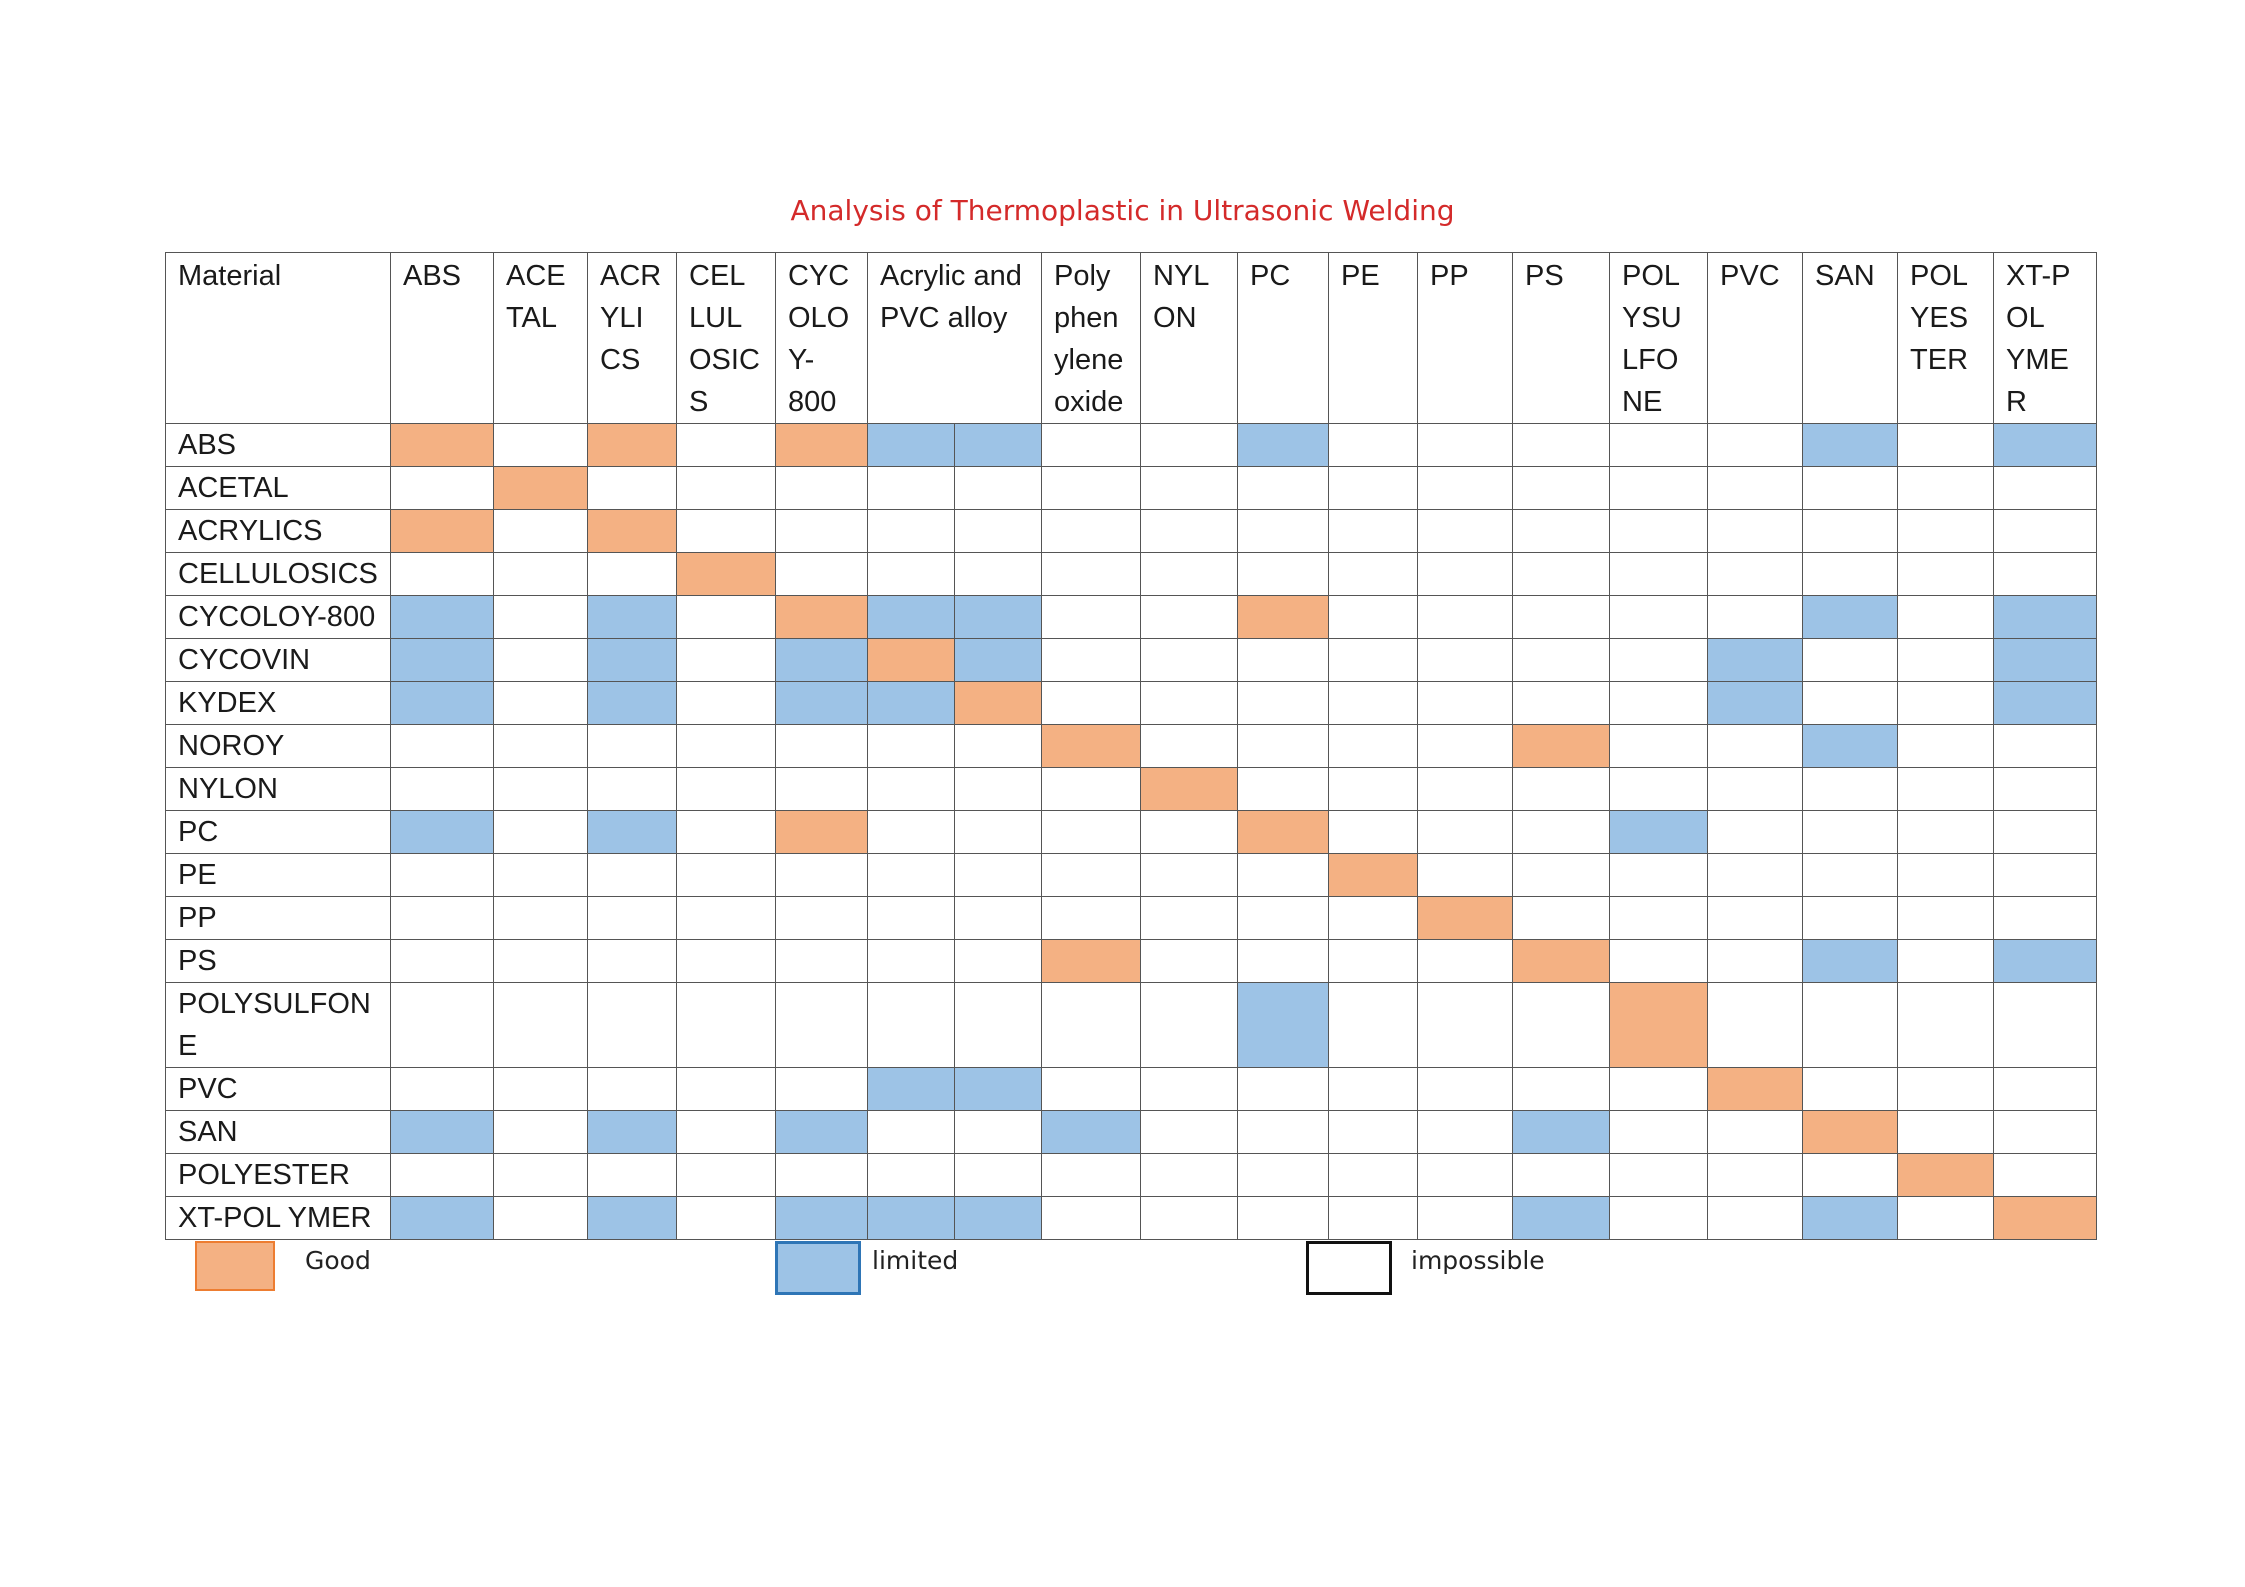 The height and width of the screenshot is (1587, 2245). What do you see at coordinates (1131, 660) in the screenshot?
I see `table-row: CYCOVIN` at bounding box center [1131, 660].